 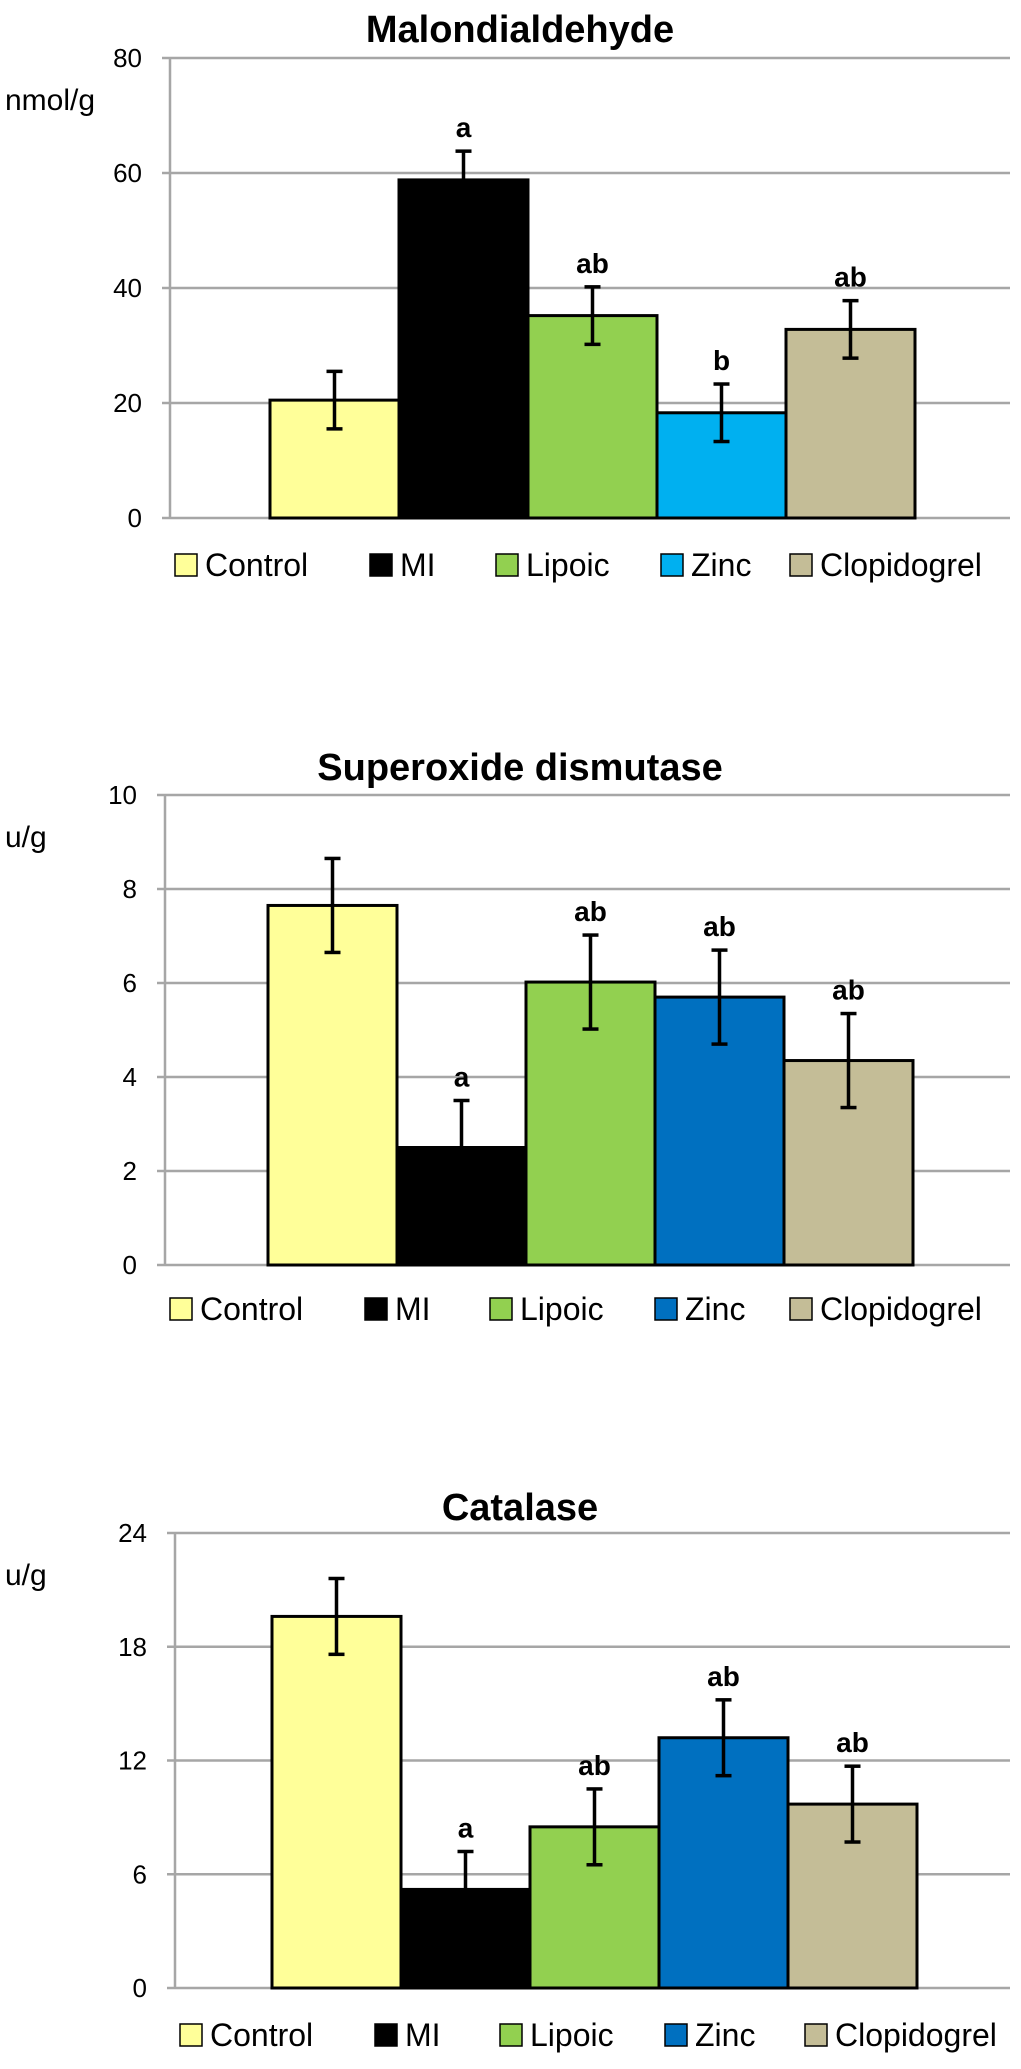 What do you see at coordinates (132, 1533) in the screenshot?
I see `y-tick-label: 24` at bounding box center [132, 1533].